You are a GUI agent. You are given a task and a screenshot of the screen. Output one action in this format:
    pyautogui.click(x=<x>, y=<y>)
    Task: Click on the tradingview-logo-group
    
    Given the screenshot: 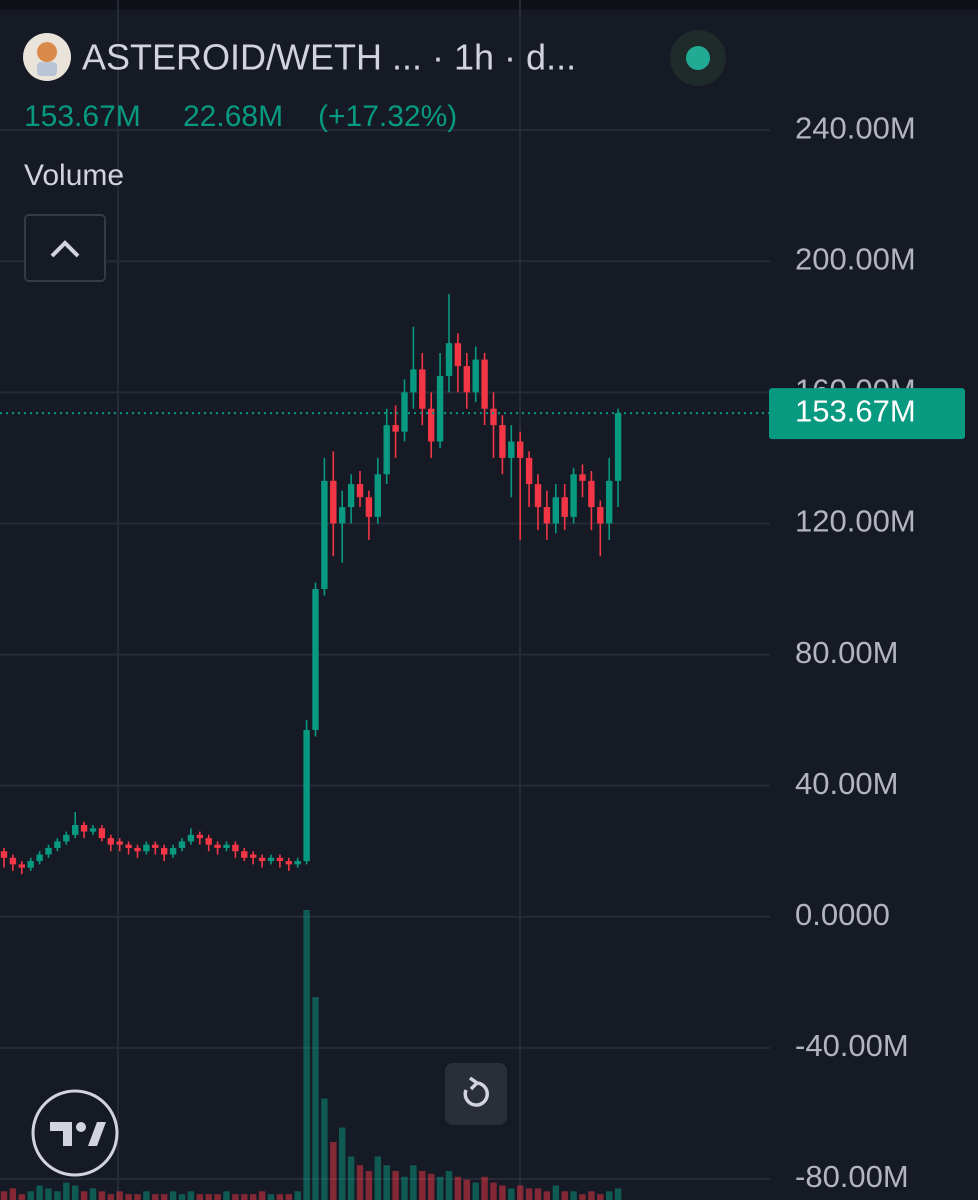 What is the action you would take?
    pyautogui.click(x=75, y=1133)
    